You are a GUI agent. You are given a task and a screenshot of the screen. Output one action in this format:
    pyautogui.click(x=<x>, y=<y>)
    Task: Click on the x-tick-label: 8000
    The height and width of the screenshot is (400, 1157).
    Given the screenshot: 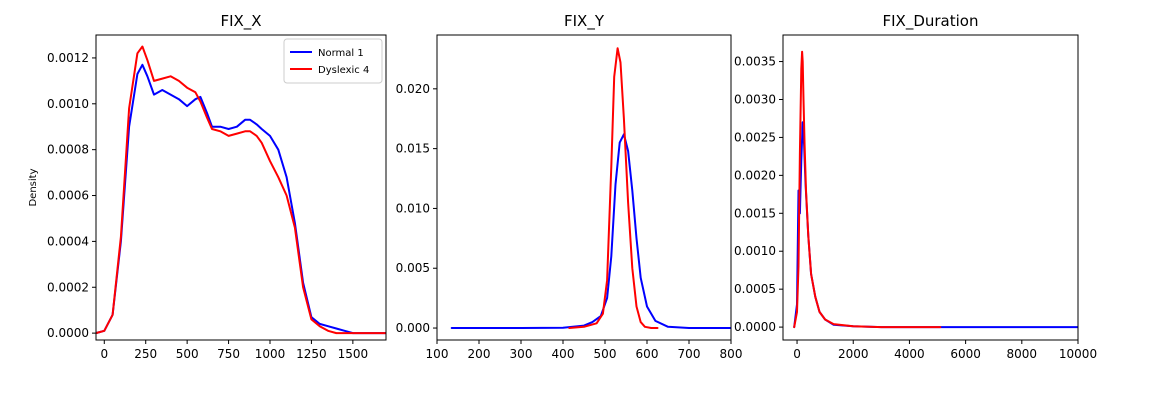 What is the action you would take?
    pyautogui.click(x=1022, y=354)
    